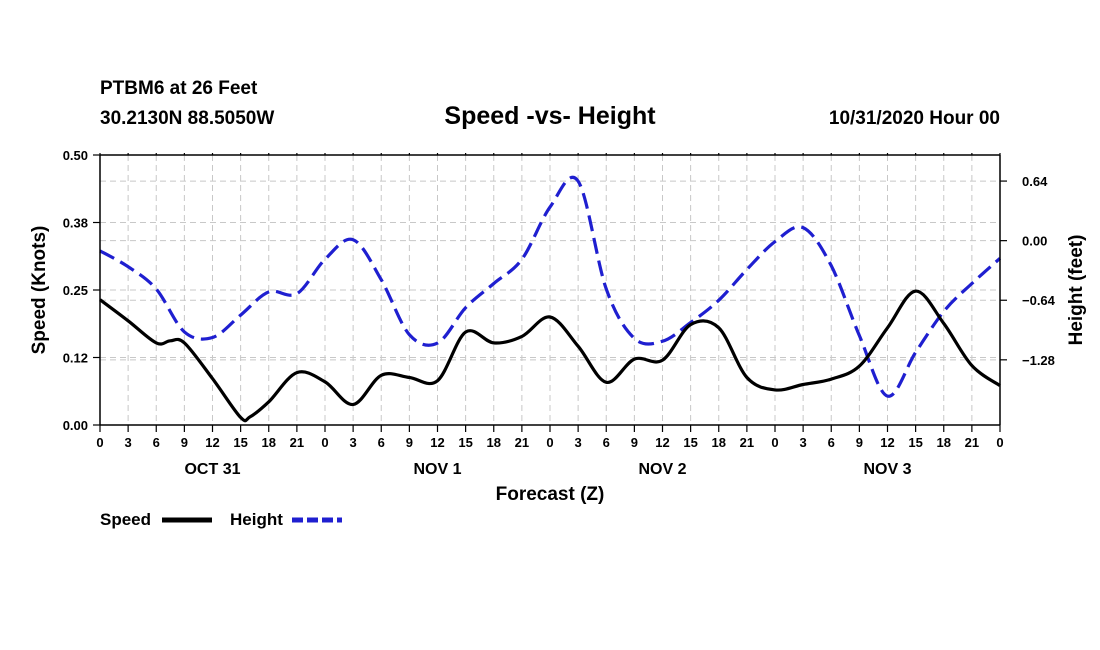  Describe the element at coordinates (550, 116) in the screenshot. I see `chart-title: Speed -vs- Height` at that location.